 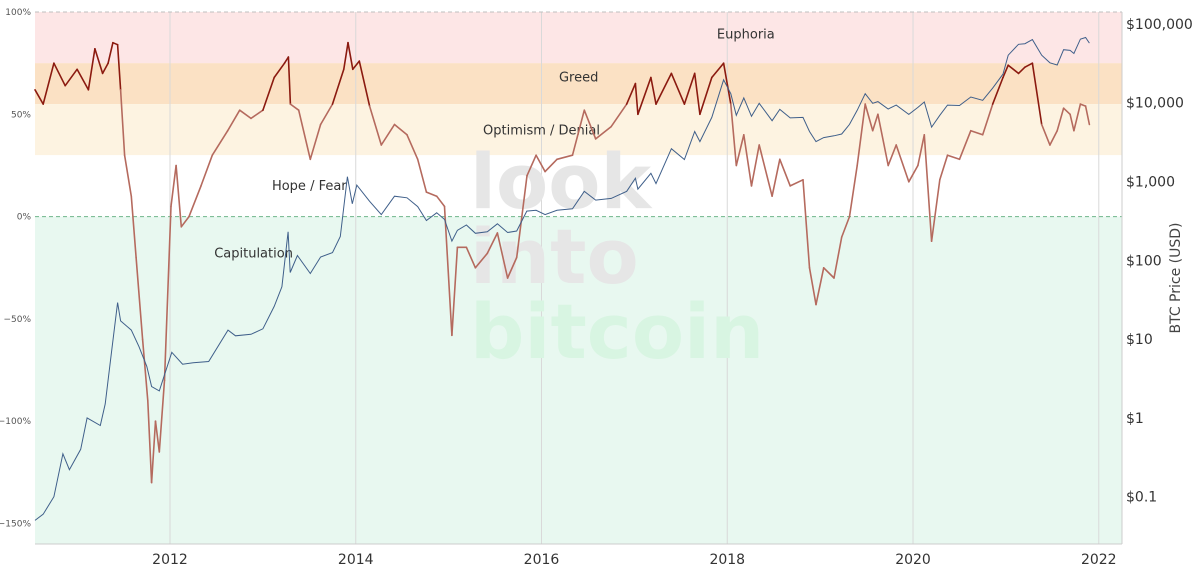 I want to click on x-tick-label: 2014, so click(x=356, y=560).